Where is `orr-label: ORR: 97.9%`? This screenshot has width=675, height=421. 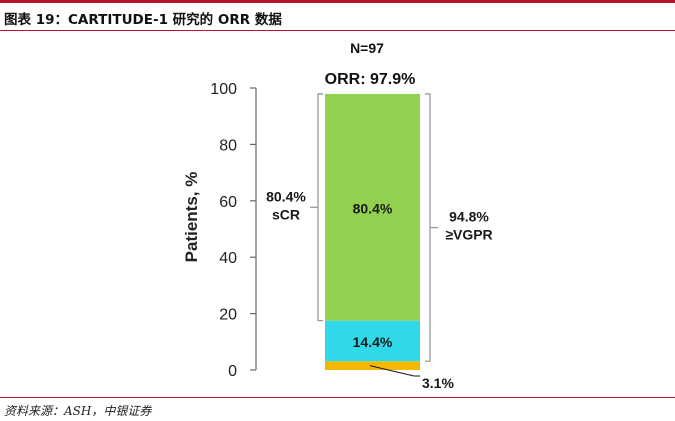 orr-label: ORR: 97.9% is located at coordinates (370, 79).